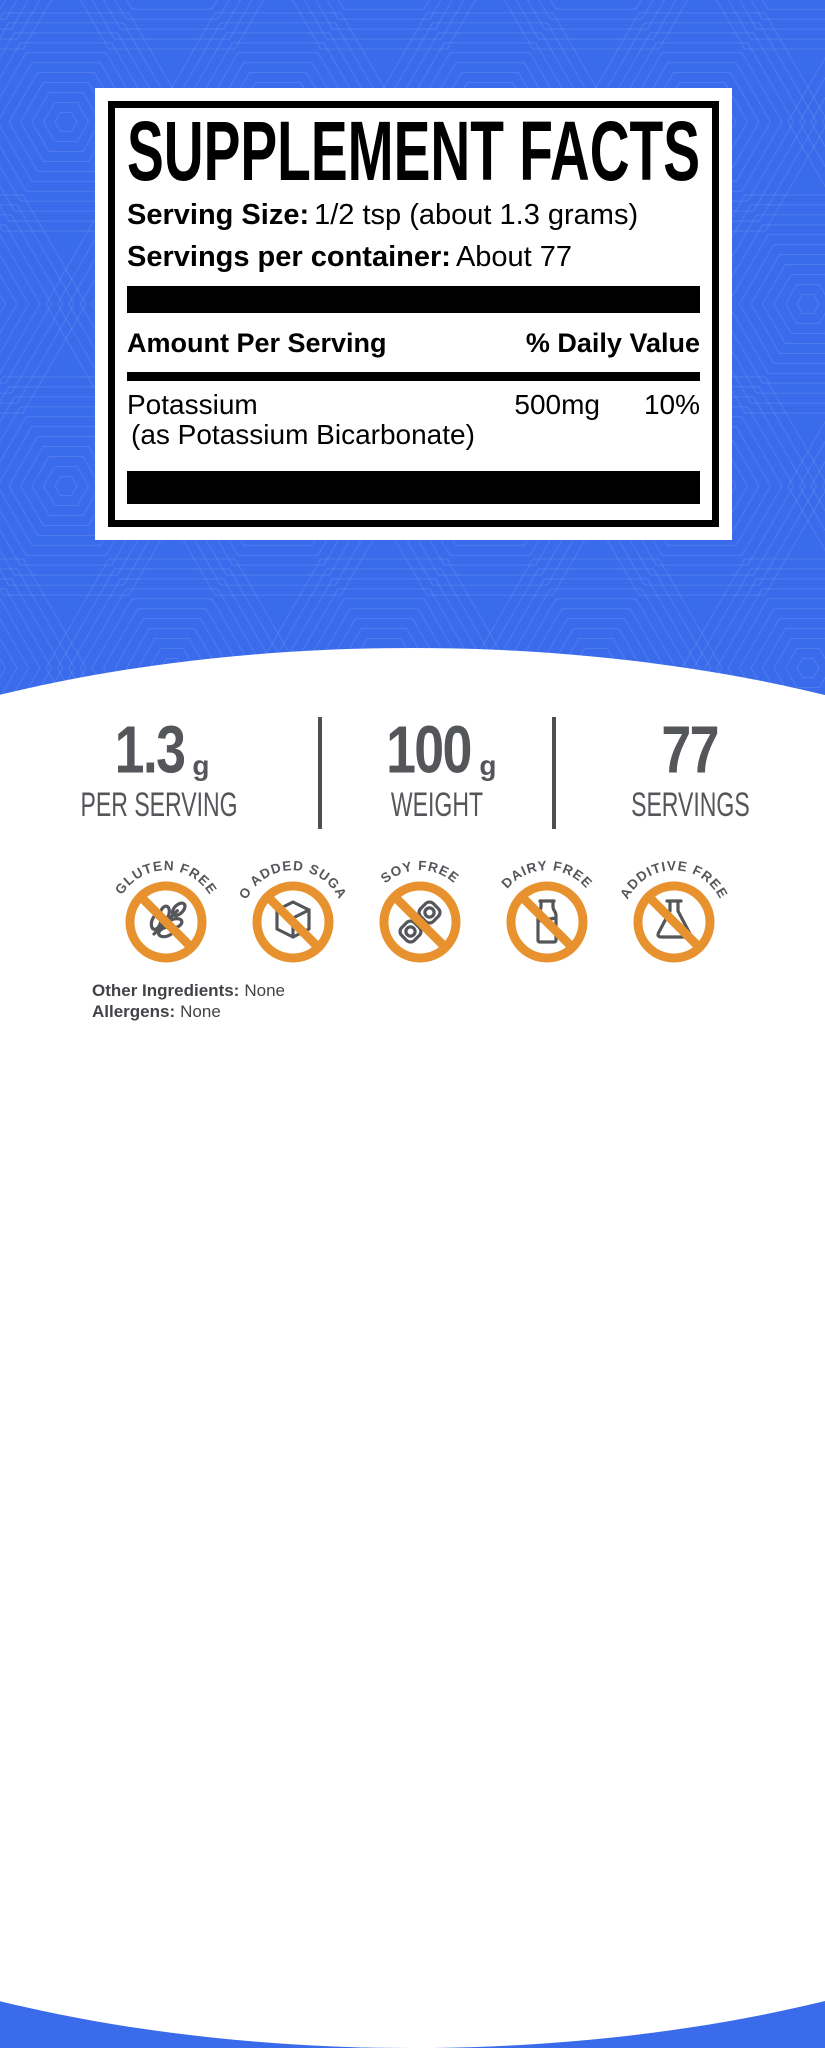 This screenshot has width=825, height=2048. What do you see at coordinates (428, 750) in the screenshot?
I see `stat-number: 100` at bounding box center [428, 750].